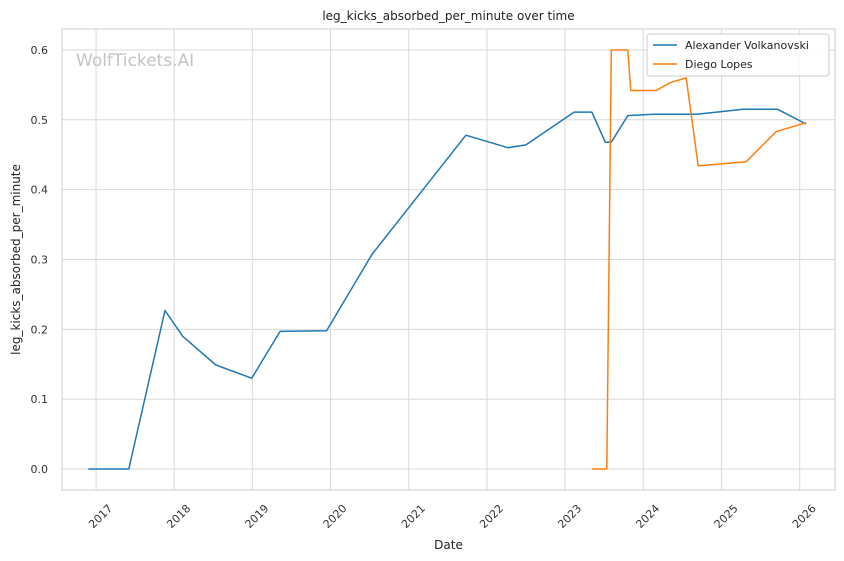 The height and width of the screenshot is (561, 844). Describe the element at coordinates (804, 516) in the screenshot. I see `x-tick-label: 2026` at that location.